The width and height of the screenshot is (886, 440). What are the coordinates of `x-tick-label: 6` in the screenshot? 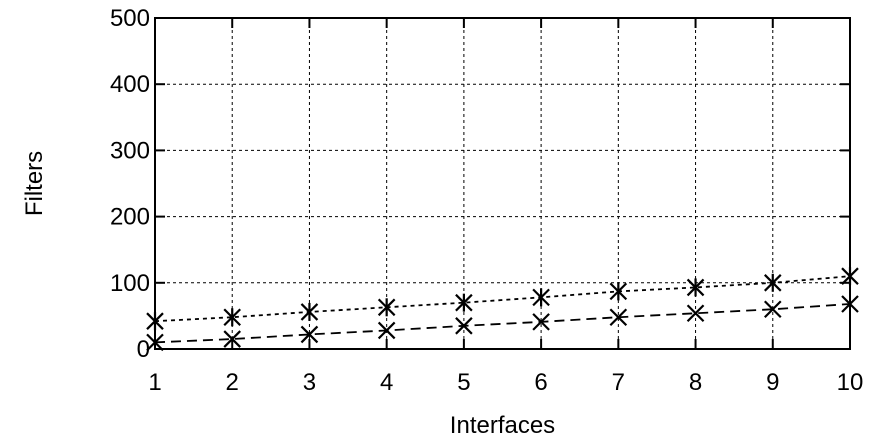 It's located at (540, 382).